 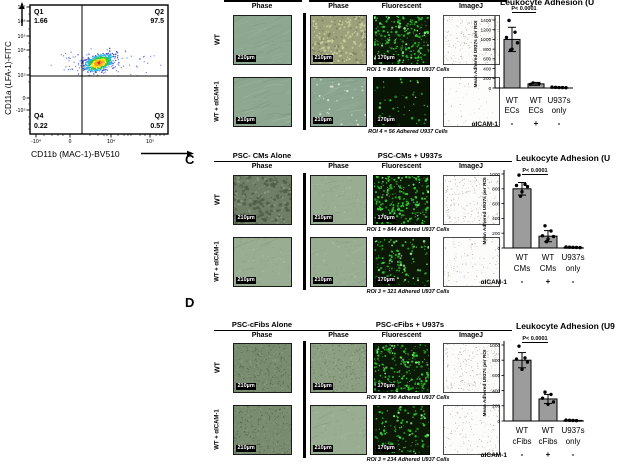 What do you see at coordinates (38, 12) in the screenshot?
I see `quadrant-q1-label: Q1` at bounding box center [38, 12].